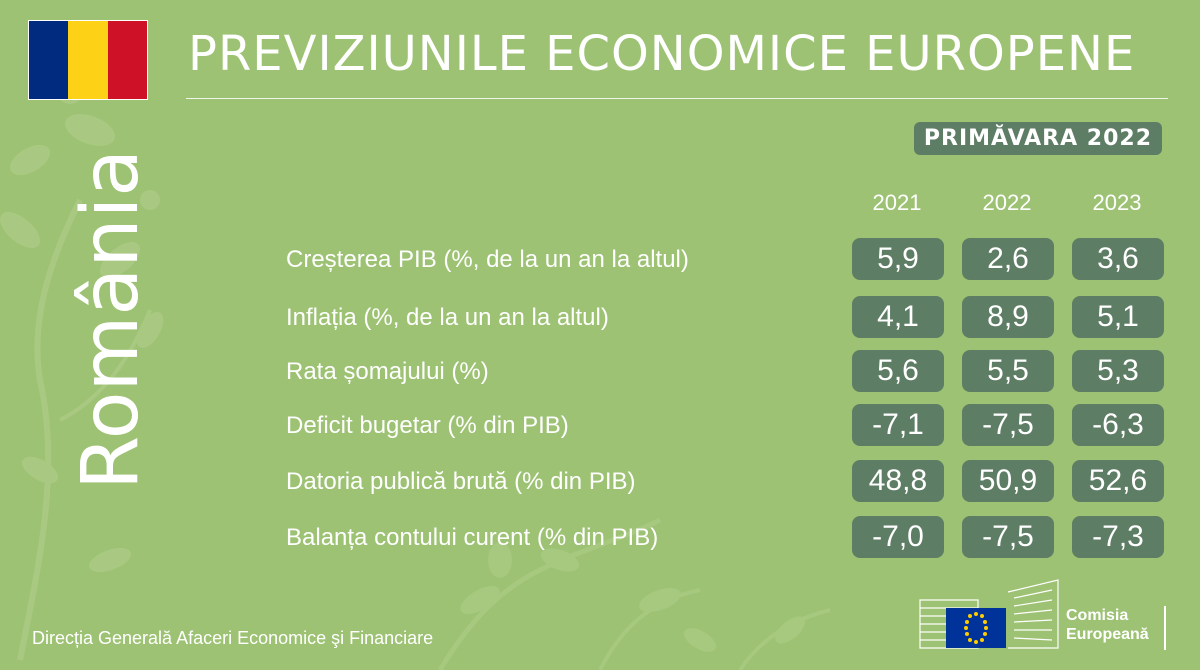 This screenshot has width=1200, height=670. I want to click on romania-flag, so click(88, 60).